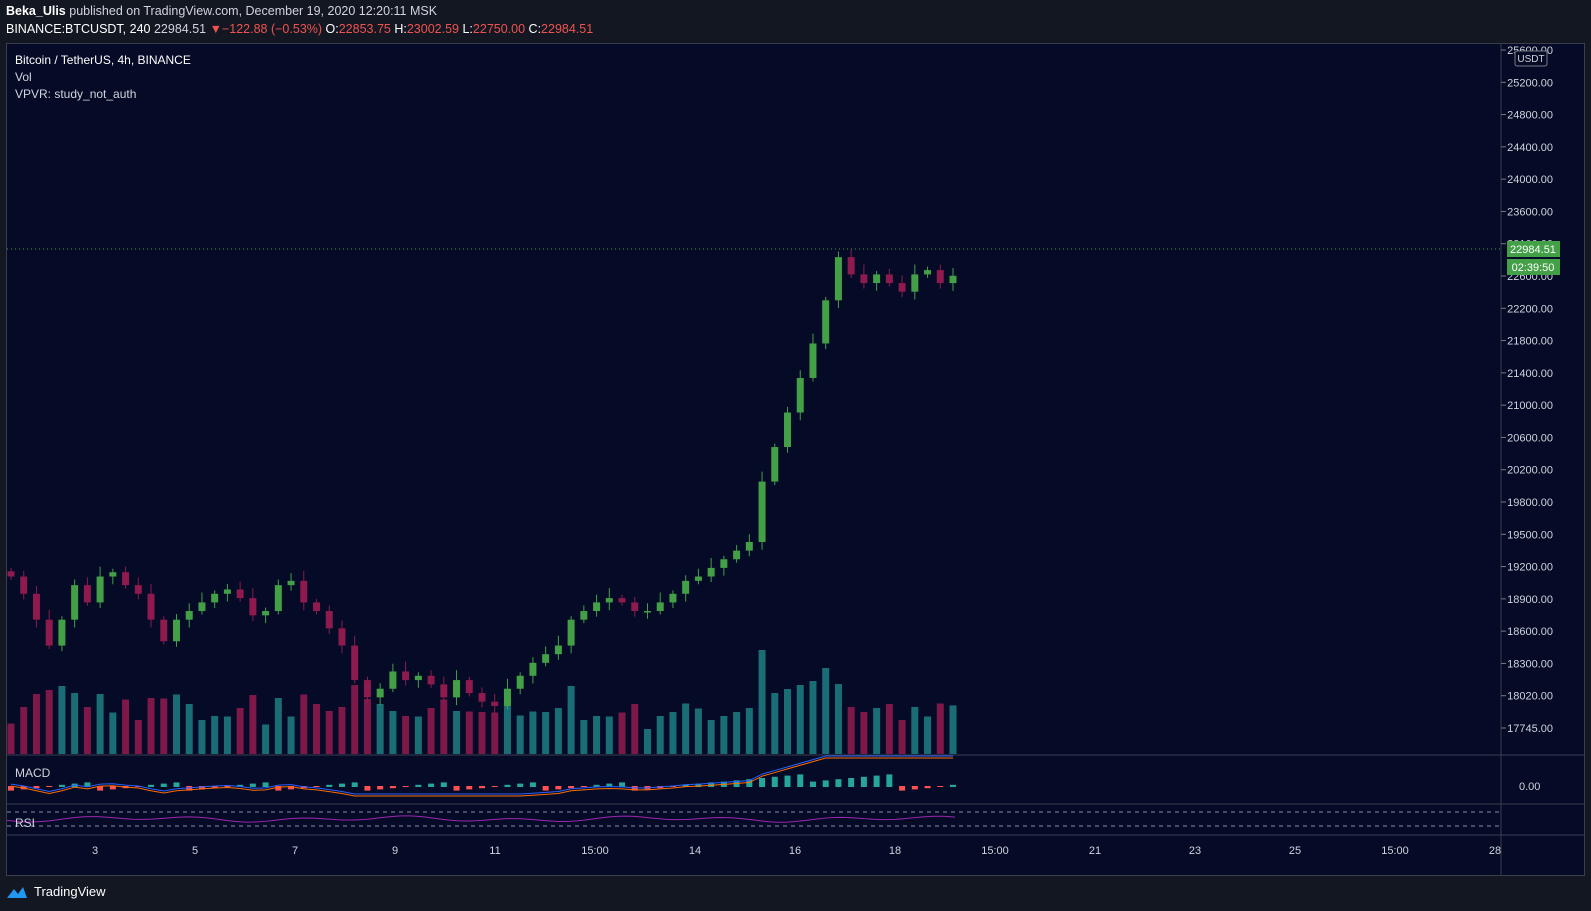 This screenshot has height=911, width=1591. I want to click on currency-label: USDT, so click(1530, 59).